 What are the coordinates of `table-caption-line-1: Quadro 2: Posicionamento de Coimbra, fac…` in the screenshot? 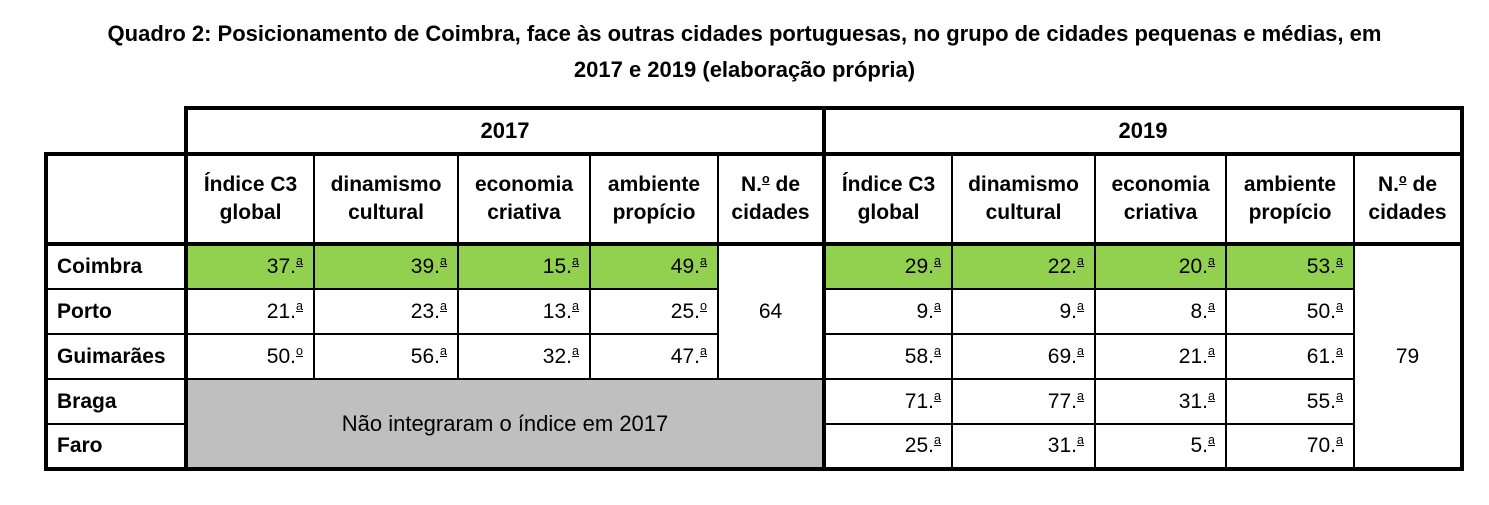 It's located at (744, 33).